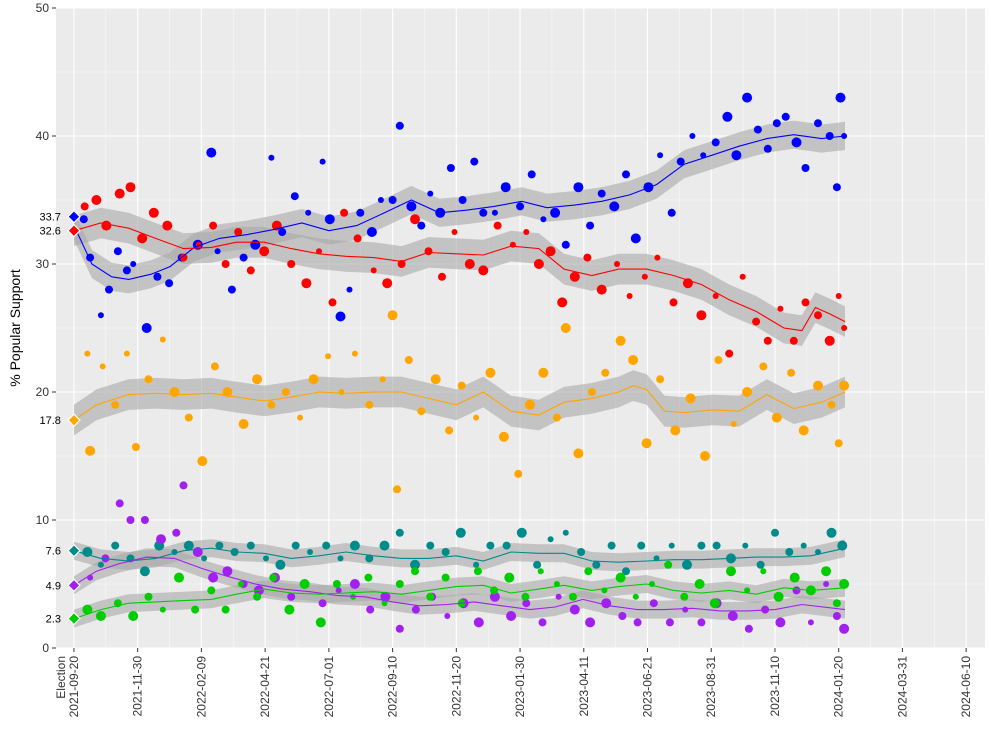  I want to click on x-tick-label: 2023-08-31, so click(711, 687).